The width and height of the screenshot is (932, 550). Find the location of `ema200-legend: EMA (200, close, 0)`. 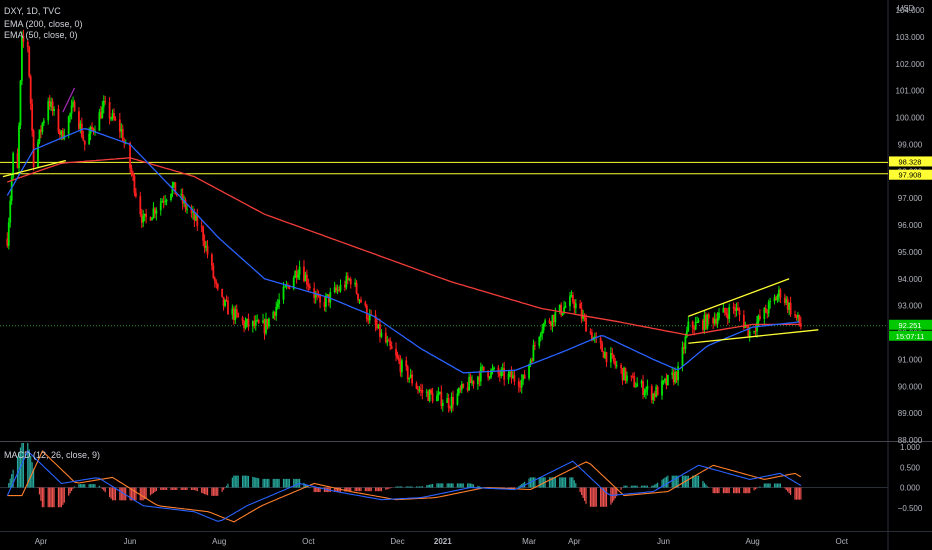

ema200-legend: EMA (200, close, 0) is located at coordinates (43, 24).